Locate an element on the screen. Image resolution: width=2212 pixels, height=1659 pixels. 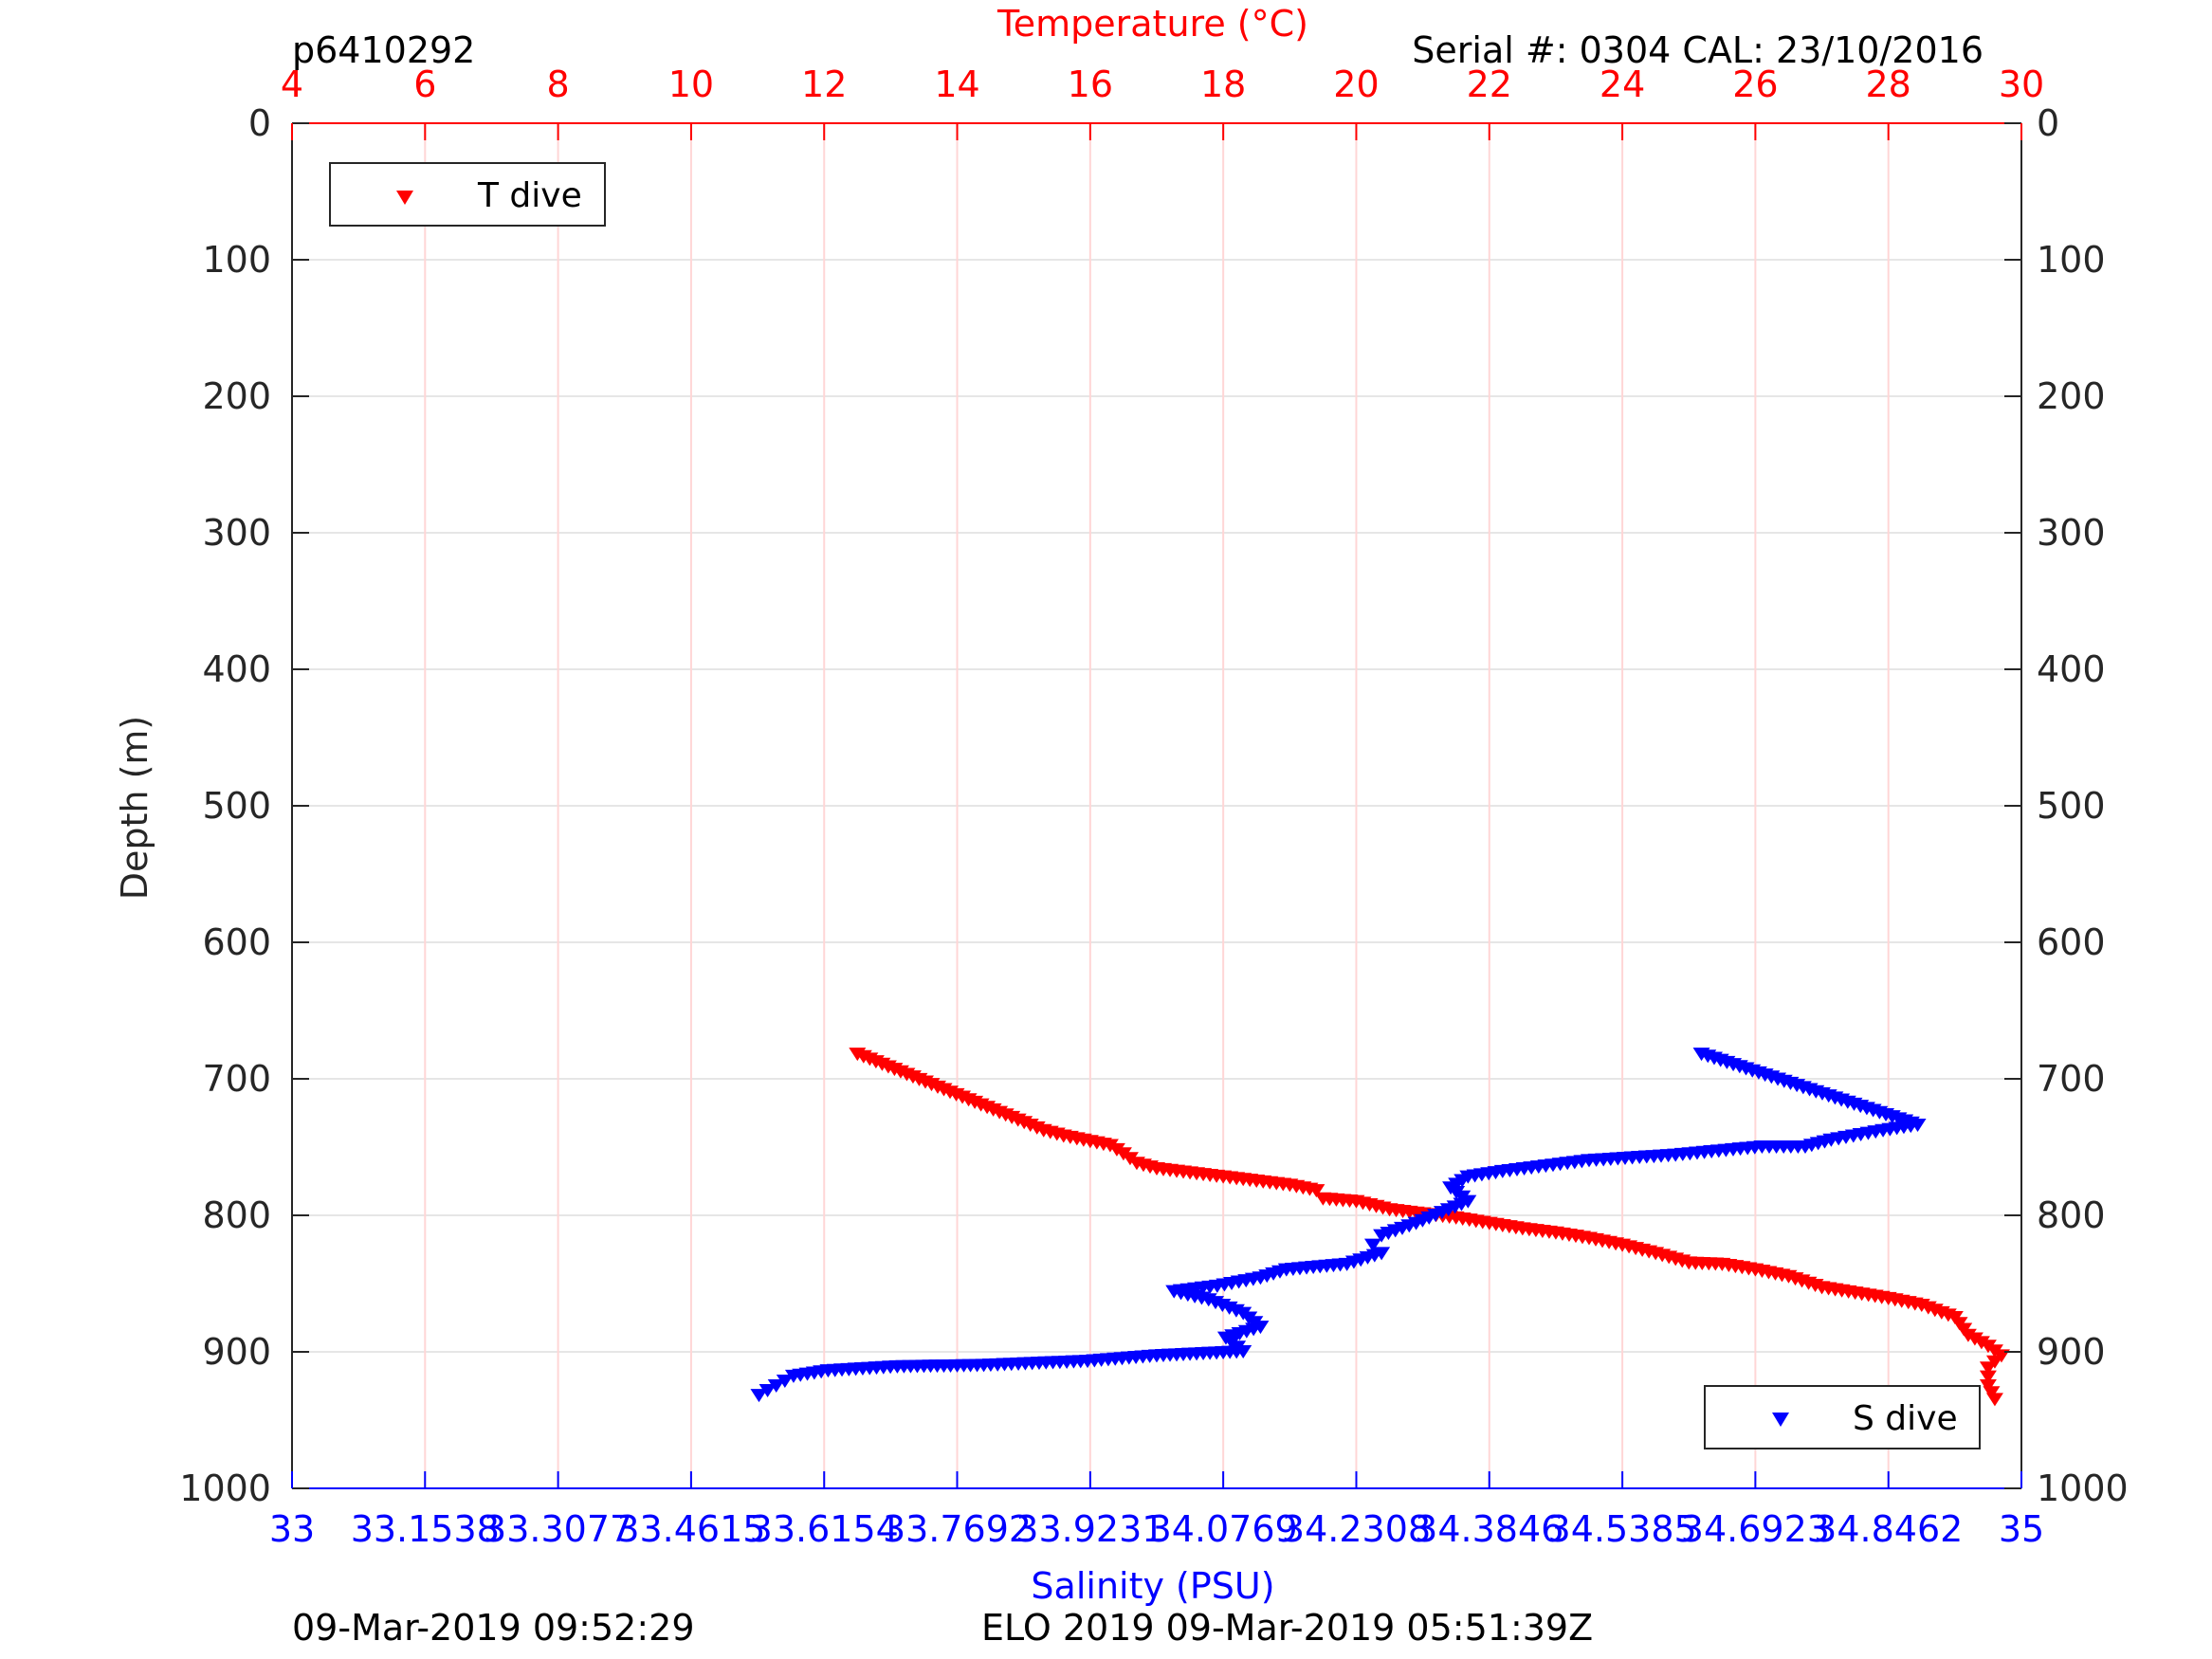
depth-tick-label-left: 500 is located at coordinates (236, 806).